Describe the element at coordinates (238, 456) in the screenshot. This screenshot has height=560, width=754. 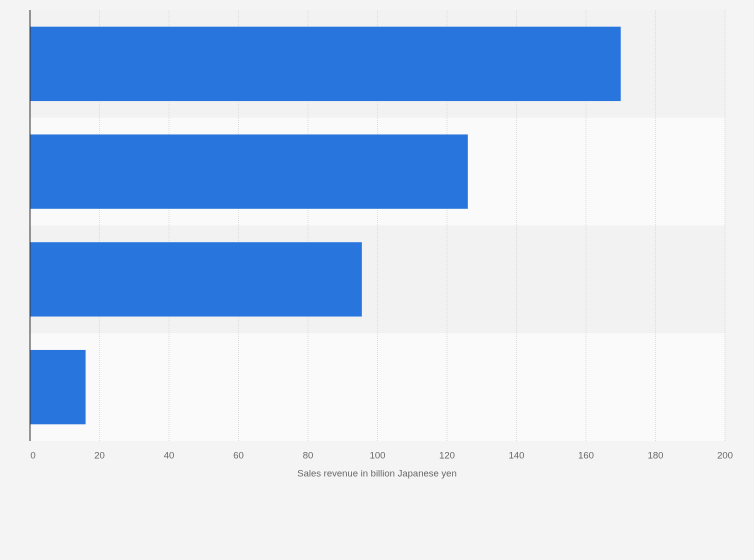
I see `x-tick-label: 60` at that location.